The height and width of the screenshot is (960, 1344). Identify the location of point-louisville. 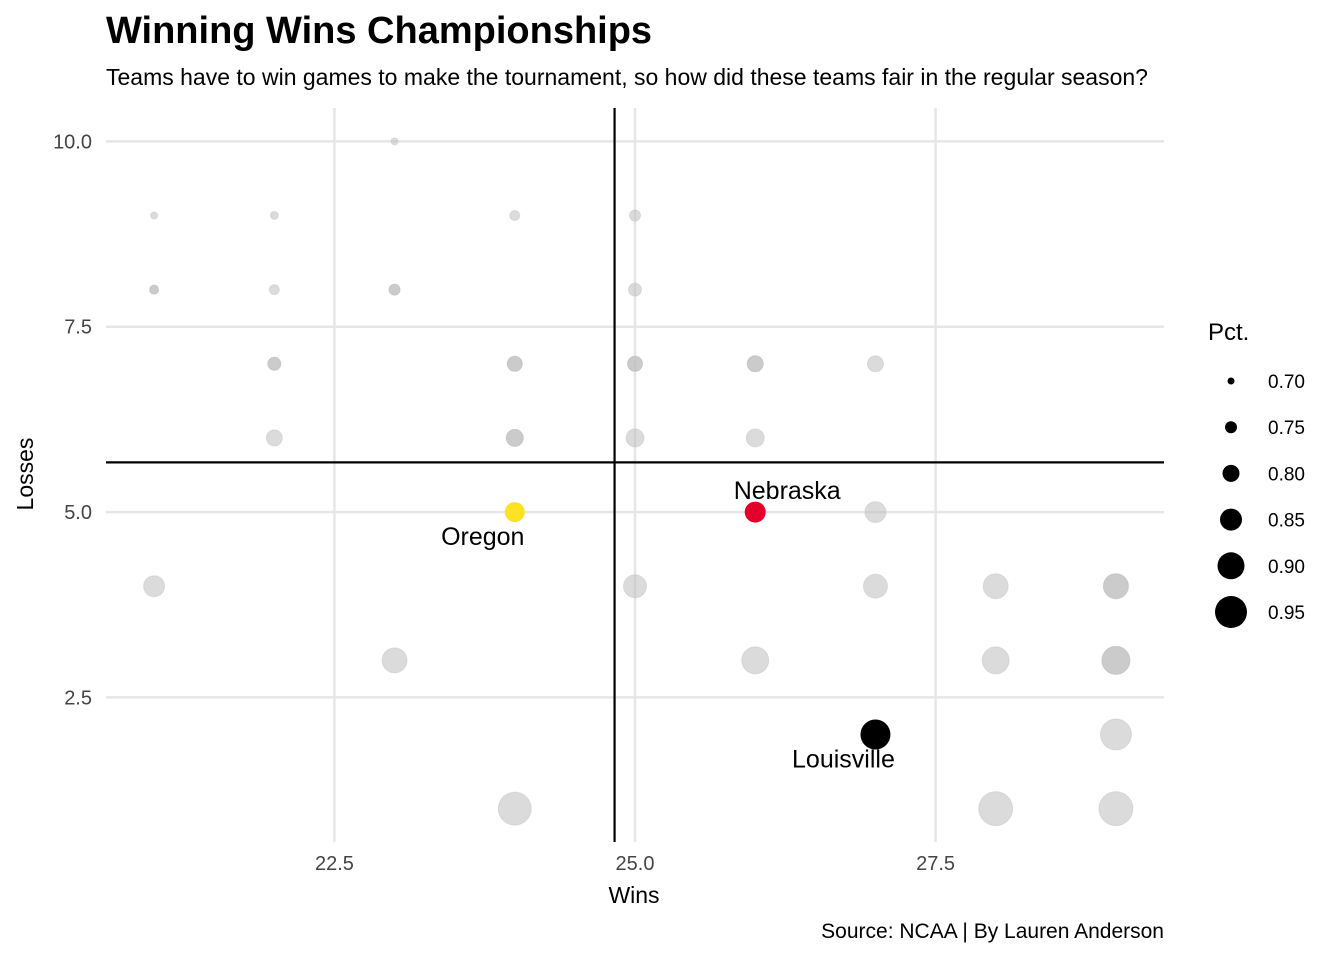
(875, 734).